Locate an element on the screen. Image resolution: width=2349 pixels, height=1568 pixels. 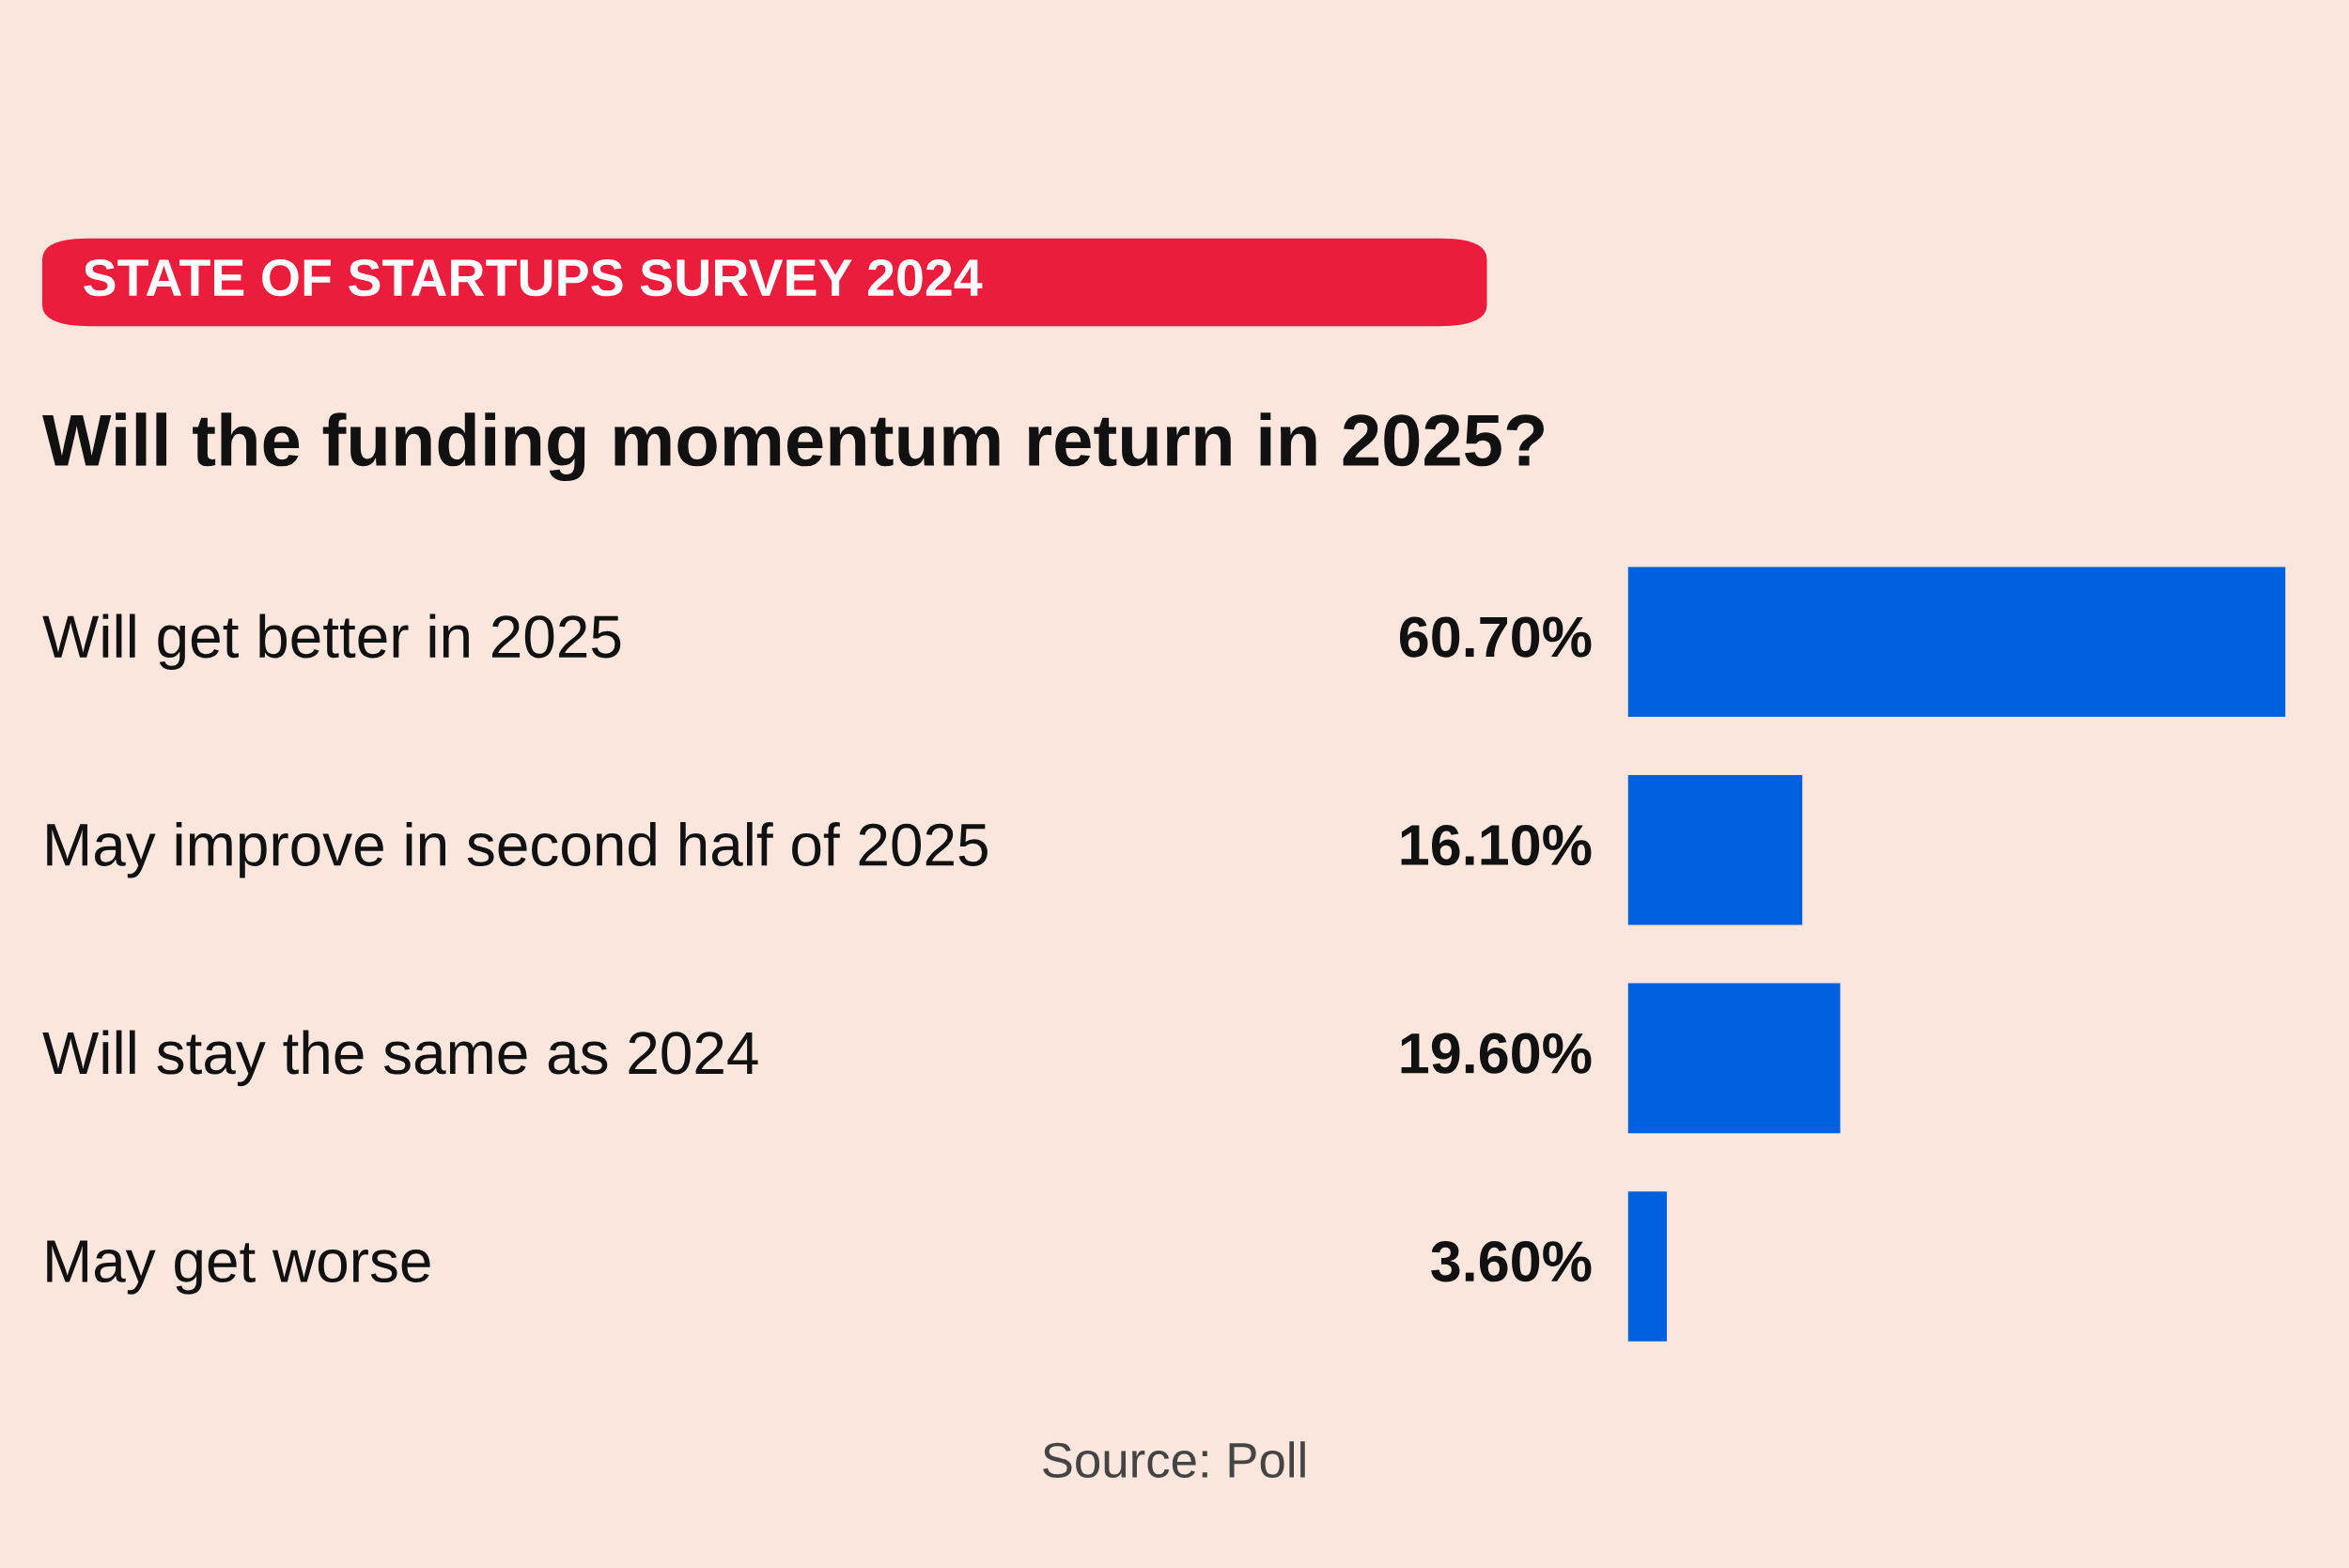
data-label: 3.60% is located at coordinates (1511, 1261).